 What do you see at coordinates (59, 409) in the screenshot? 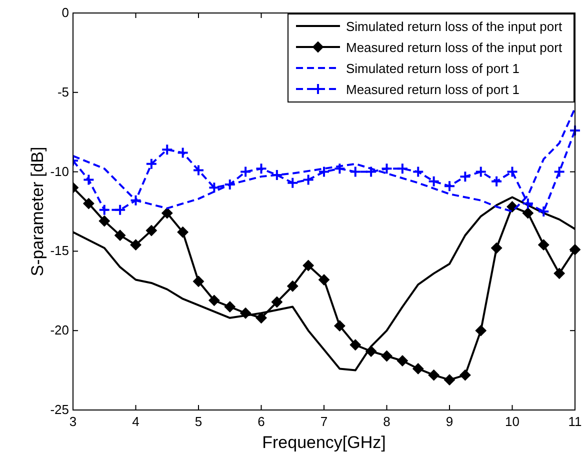
I see `y-tick-label: -25` at bounding box center [59, 409].